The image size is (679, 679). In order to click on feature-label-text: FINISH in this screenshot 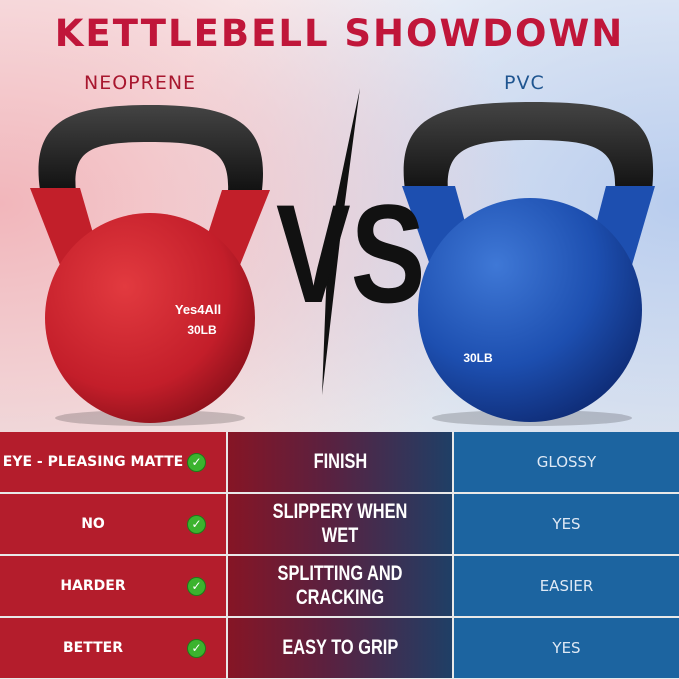, I will do `click(340, 461)`.